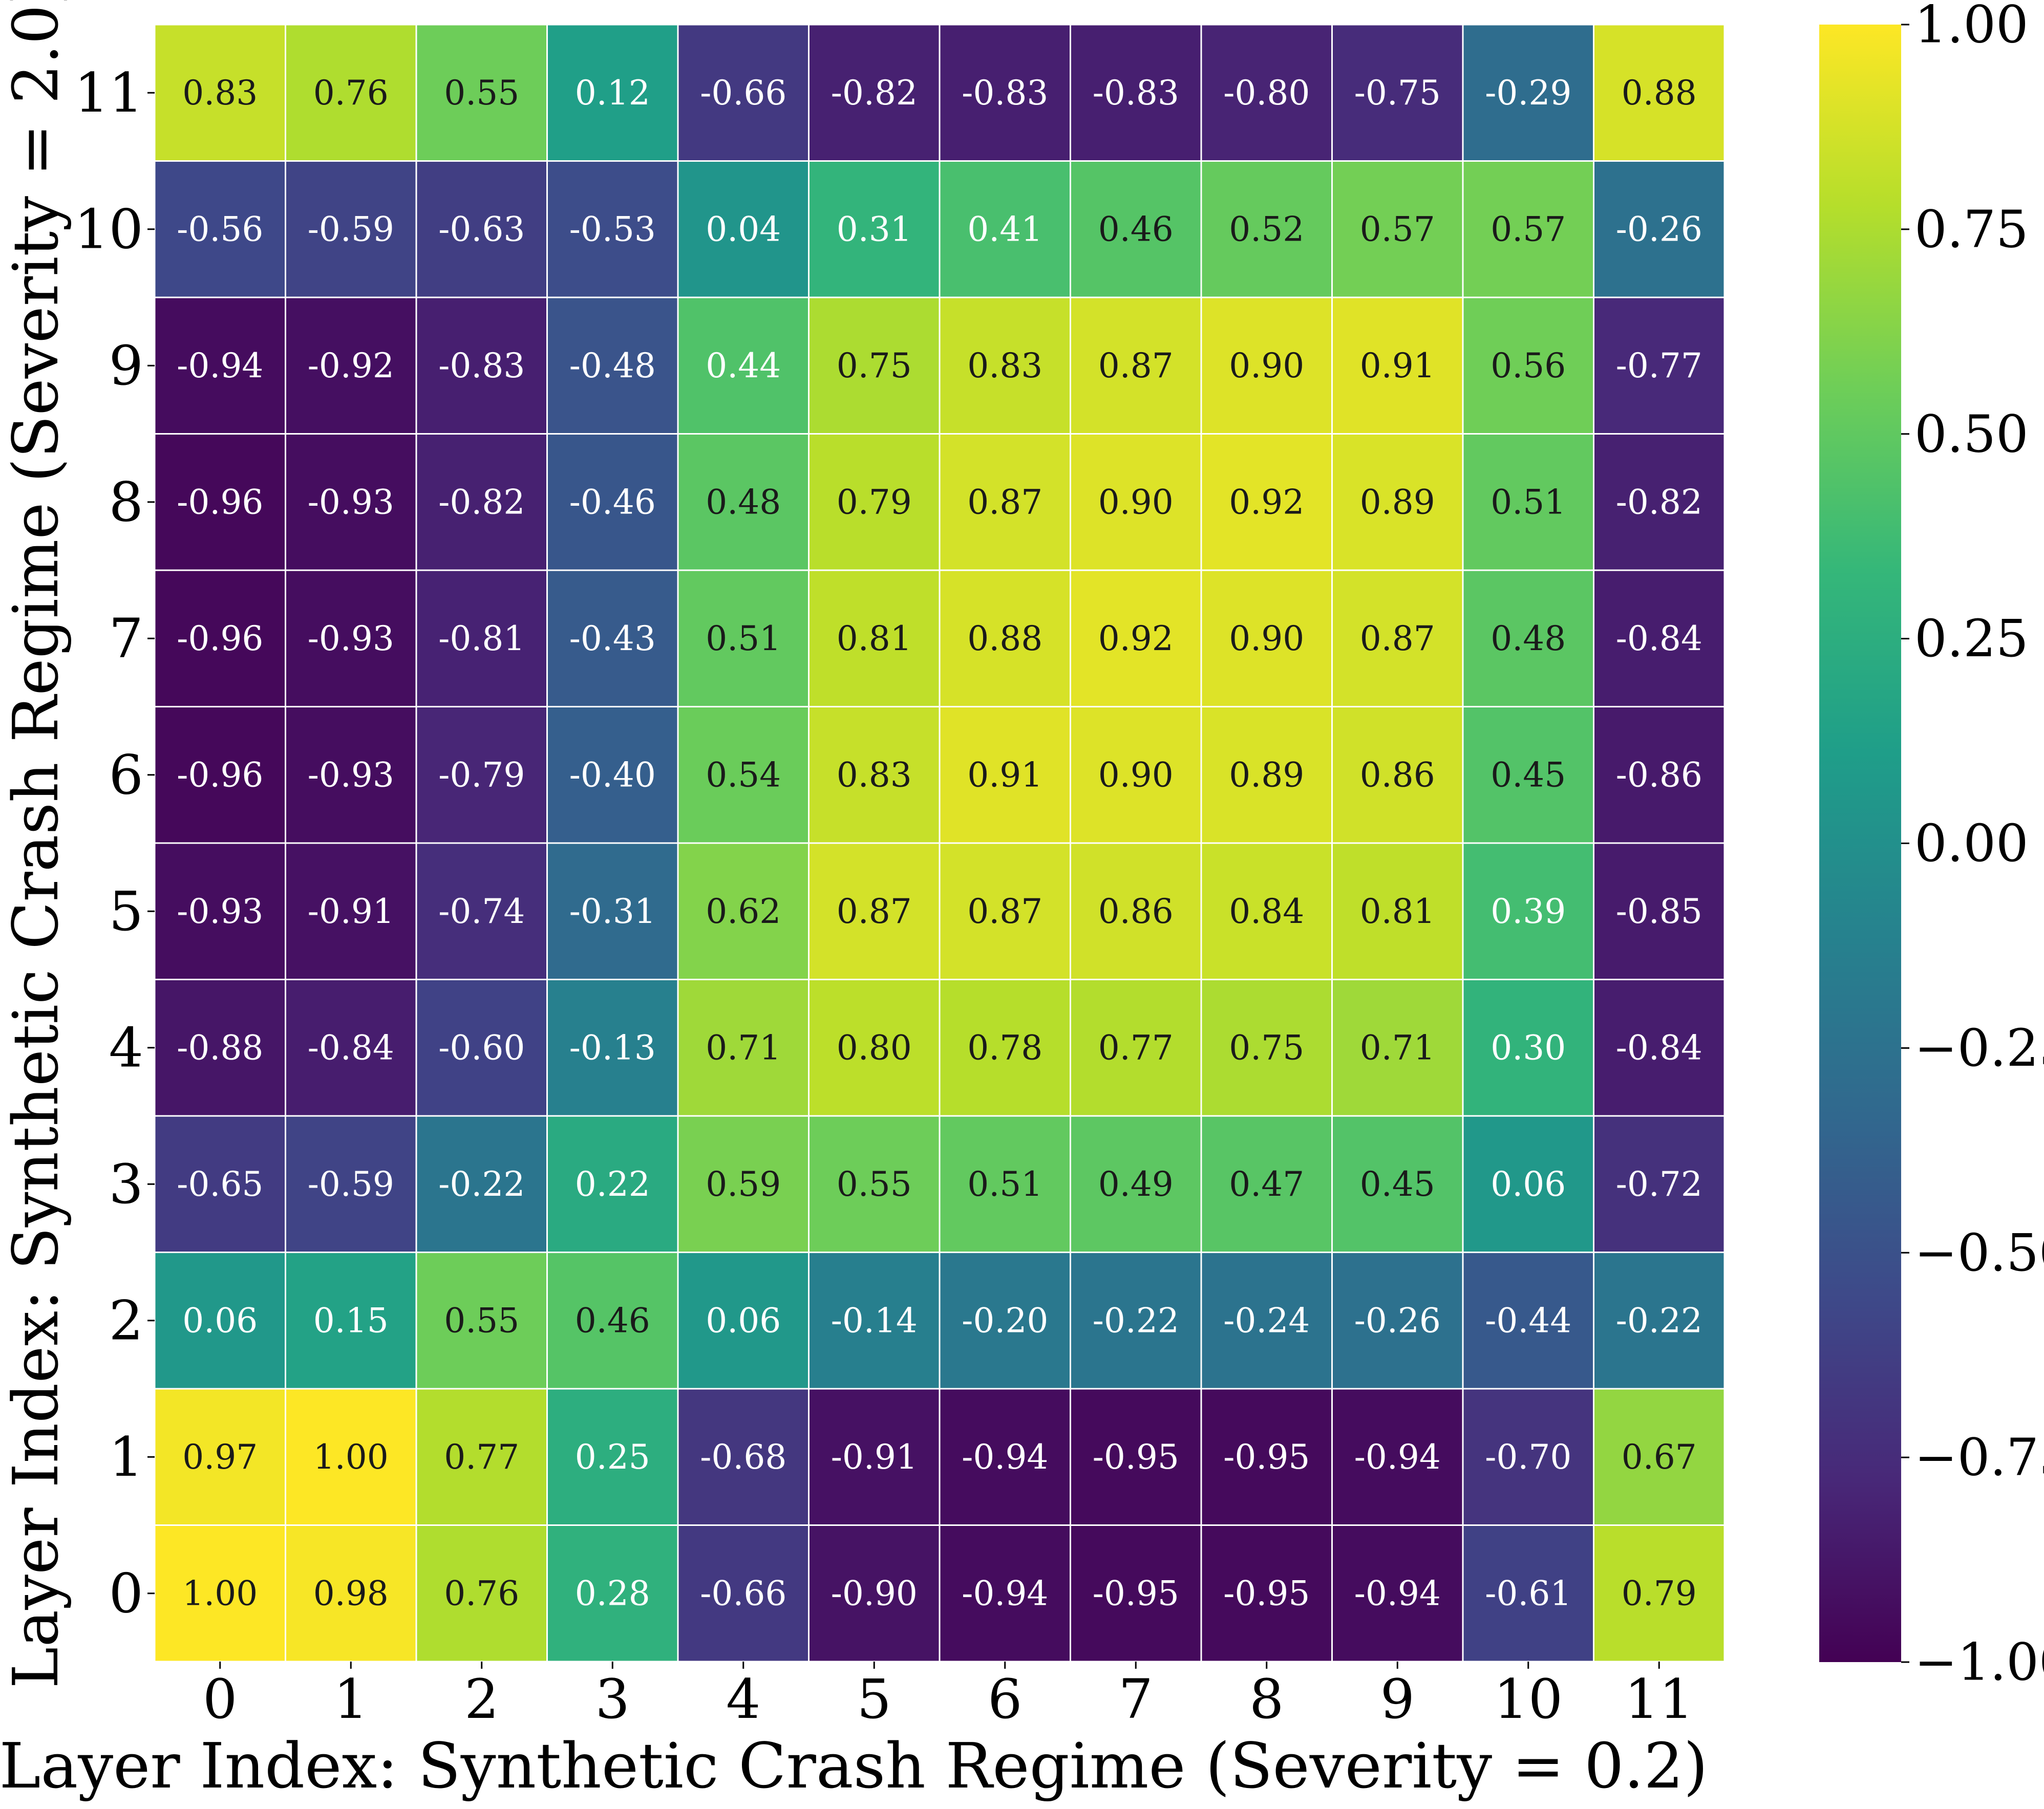 This screenshot has width=2044, height=1809. What do you see at coordinates (1979, 1253) in the screenshot?
I see `colorbar-tick-label: −0.50` at bounding box center [1979, 1253].